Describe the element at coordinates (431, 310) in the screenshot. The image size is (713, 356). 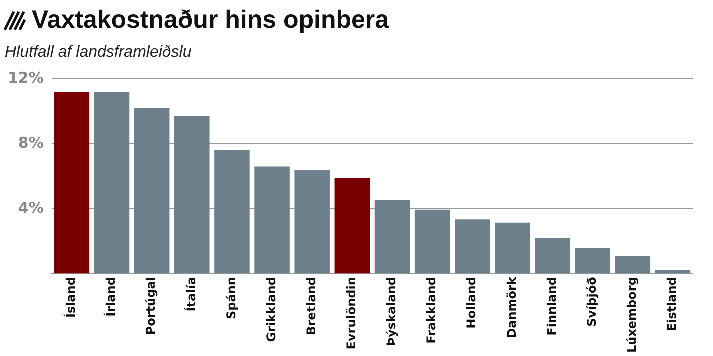
I see `x-tick-label: Frakkland` at that location.